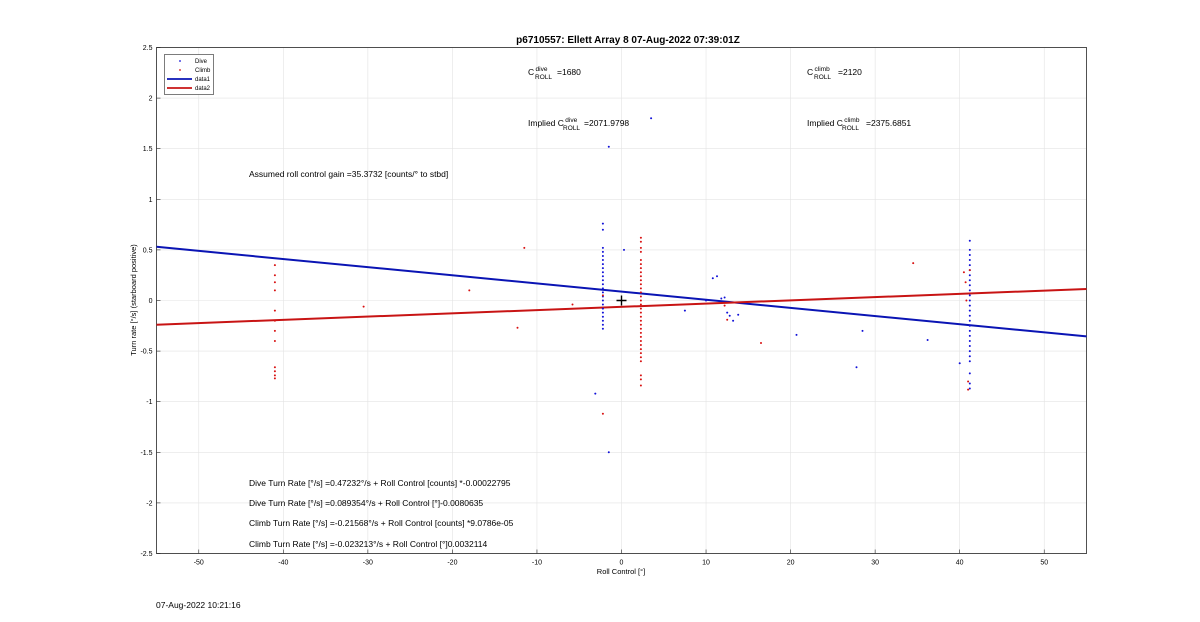 The width and height of the screenshot is (1200, 622). Describe the element at coordinates (148, 250) in the screenshot. I see `y-tick-label: 0.5` at that location.